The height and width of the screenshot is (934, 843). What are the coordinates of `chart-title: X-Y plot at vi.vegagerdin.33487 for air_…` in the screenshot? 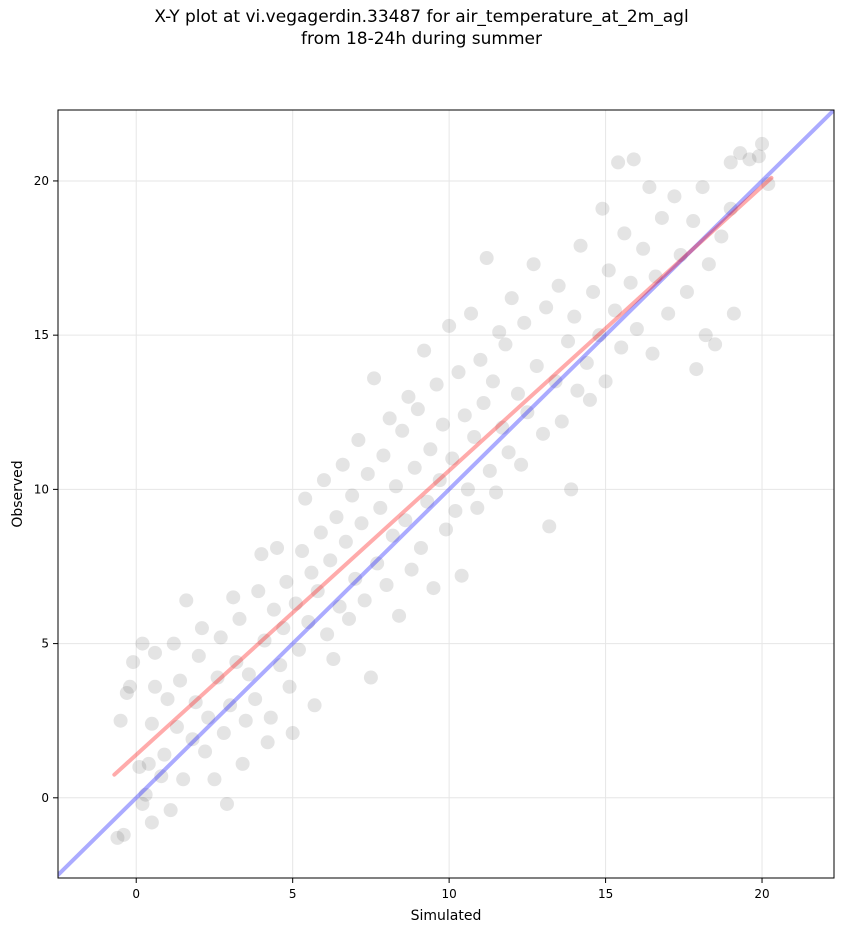 It's located at (421, 28).